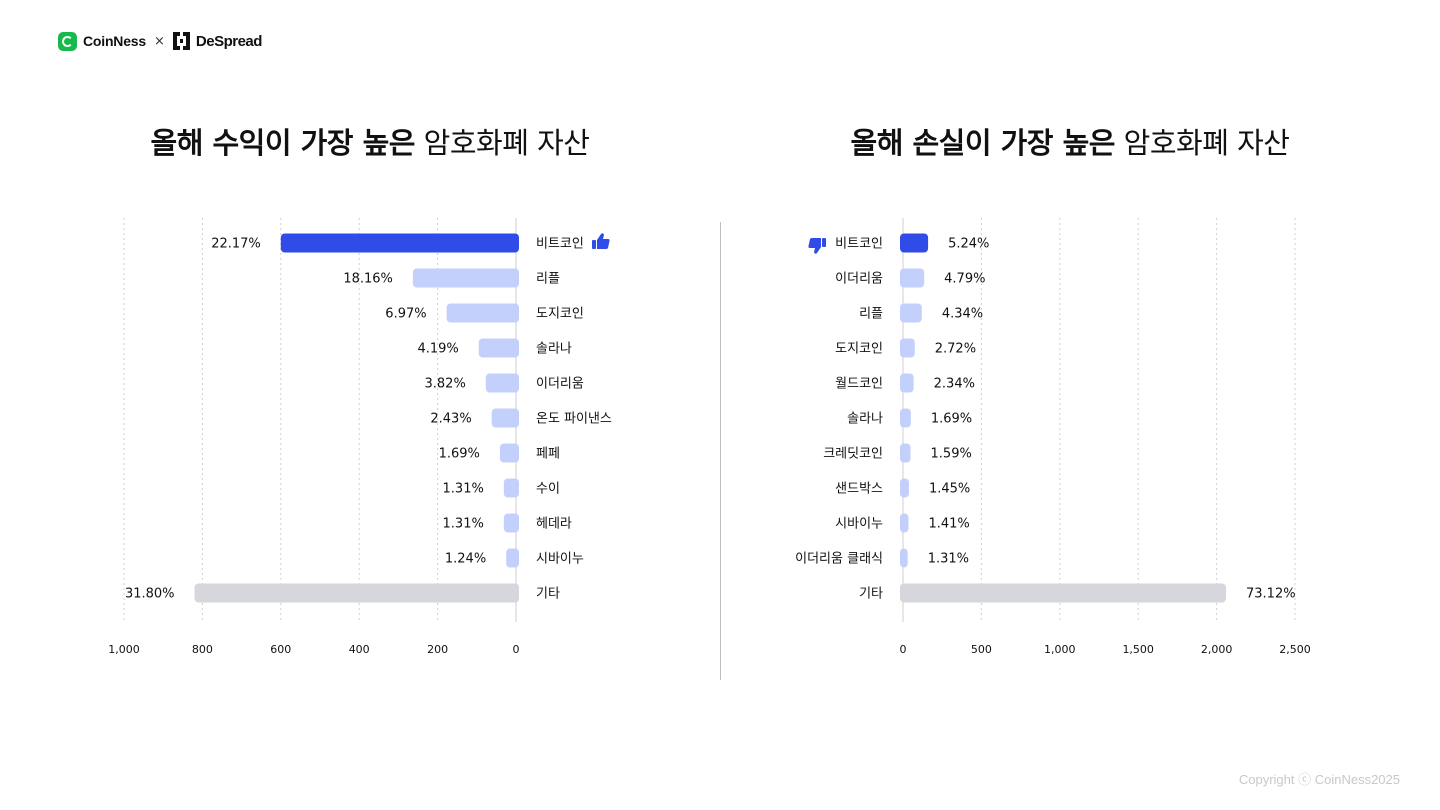 The image size is (1440, 810). Describe the element at coordinates (859, 384) in the screenshot. I see `category-label: 월드코인` at that location.